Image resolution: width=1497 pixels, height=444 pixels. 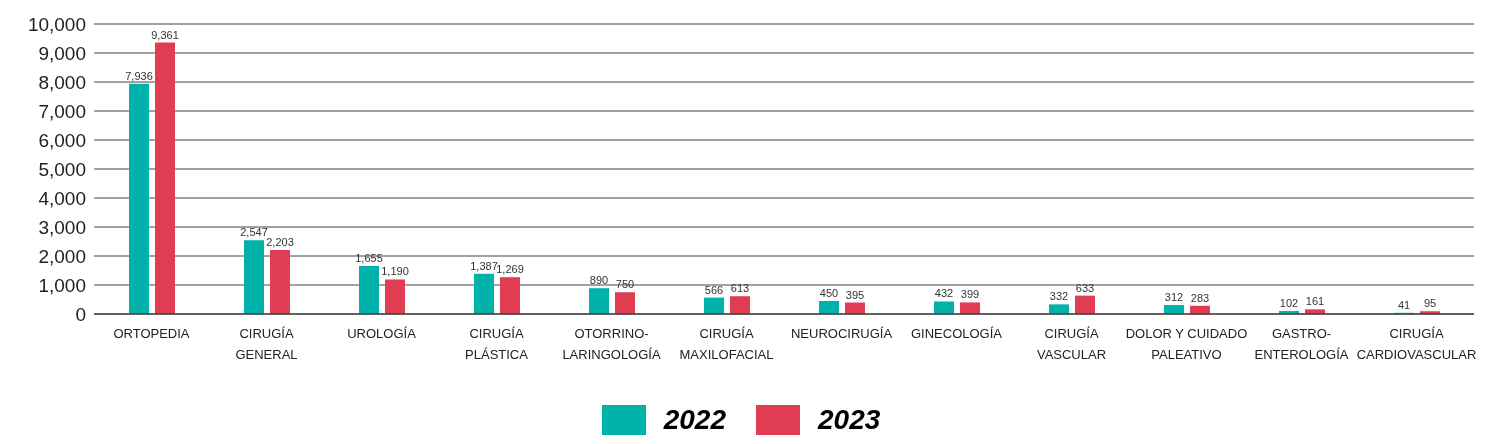 What do you see at coordinates (139, 75) in the screenshot?
I see `data-label: 7,936` at bounding box center [139, 75].